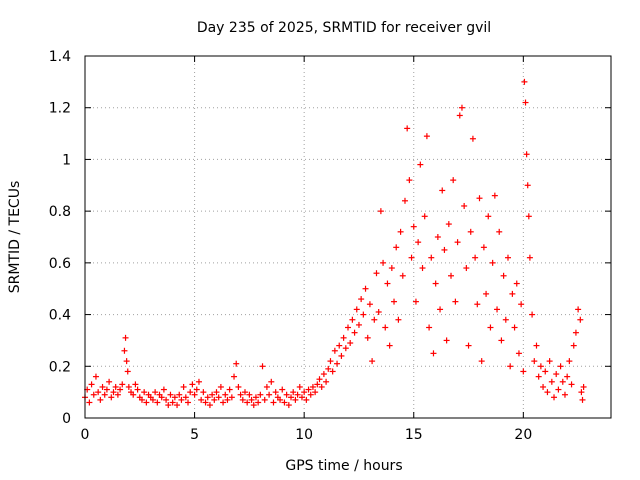 This screenshot has height=480, width=640. Describe the element at coordinates (304, 435) in the screenshot. I see `x-tick-label: 10` at that location.